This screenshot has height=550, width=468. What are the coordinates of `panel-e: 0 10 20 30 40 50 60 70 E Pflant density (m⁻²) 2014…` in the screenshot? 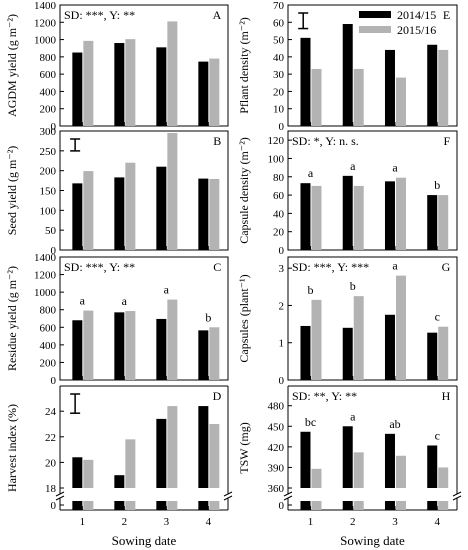 It's located at (347, 66).